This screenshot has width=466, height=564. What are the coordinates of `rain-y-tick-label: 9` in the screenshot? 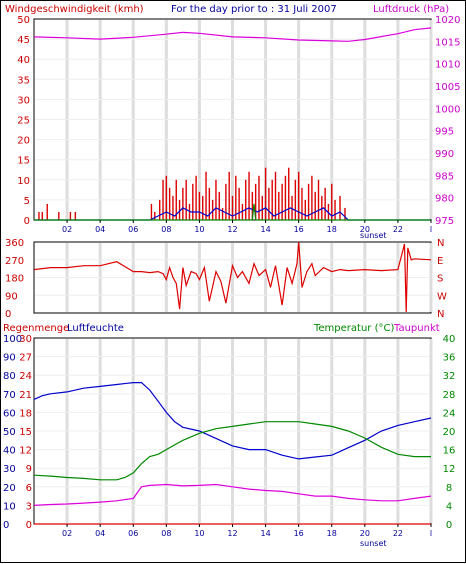 It's located at (29, 469).